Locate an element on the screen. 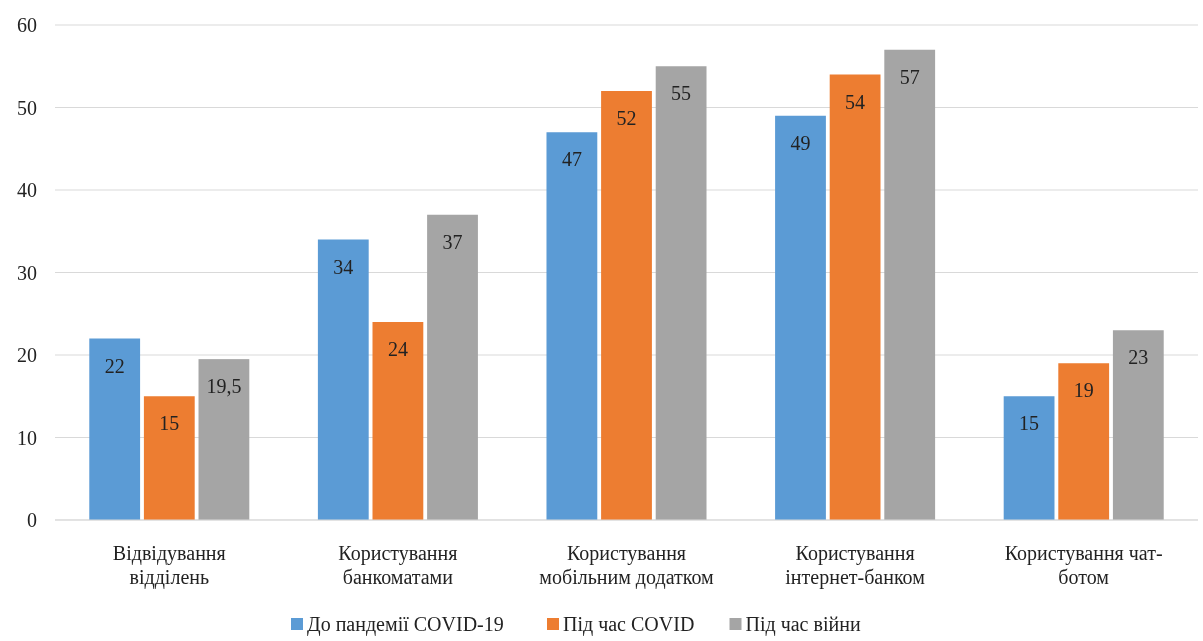 This screenshot has width=1203, height=641. legend-label: Під час COVID is located at coordinates (629, 624).